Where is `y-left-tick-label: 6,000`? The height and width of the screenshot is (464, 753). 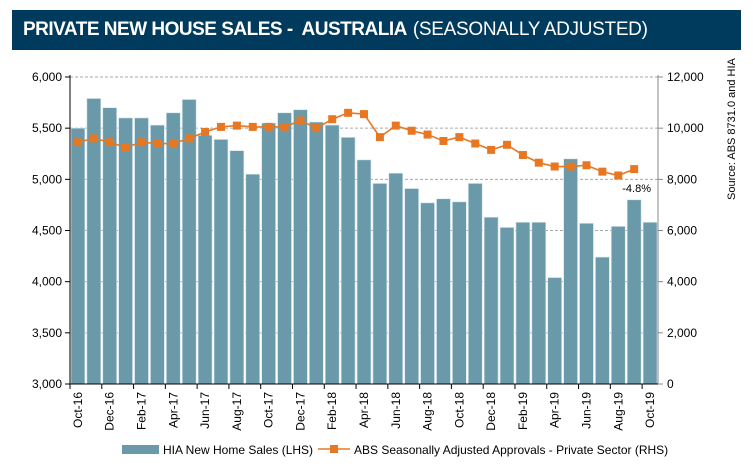 y-left-tick-label: 6,000 is located at coordinates (47, 77).